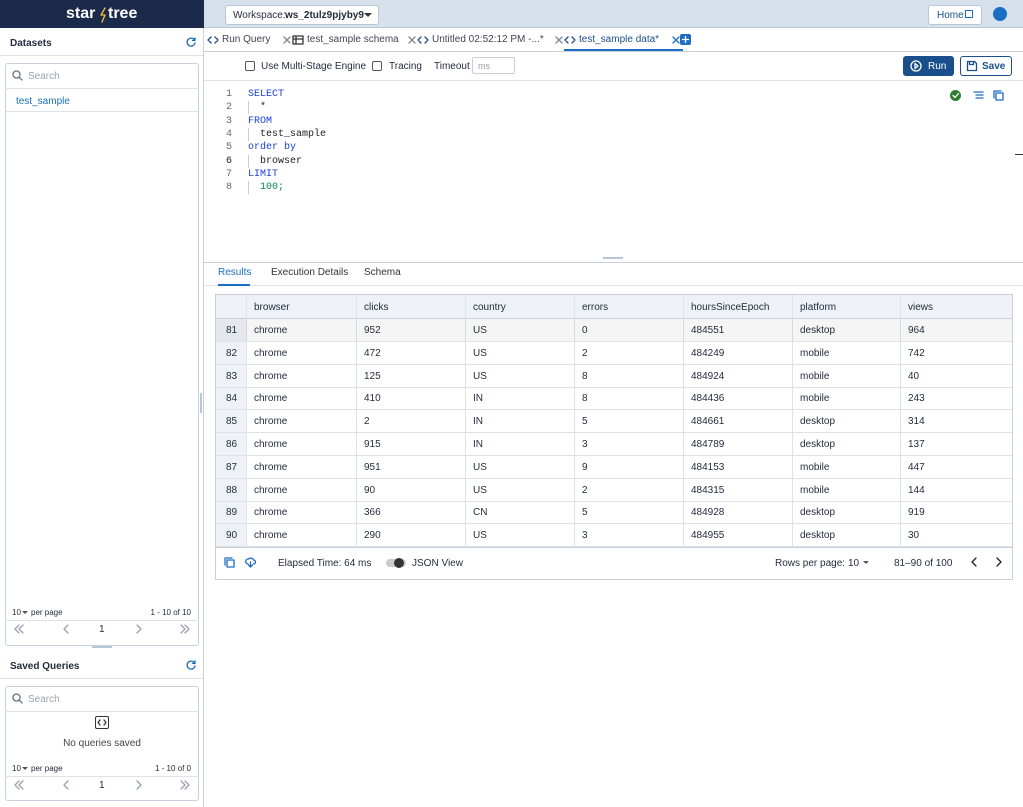 This screenshot has width=1023, height=807. Describe the element at coordinates (396, 563) in the screenshot. I see `json-toggle` at that location.